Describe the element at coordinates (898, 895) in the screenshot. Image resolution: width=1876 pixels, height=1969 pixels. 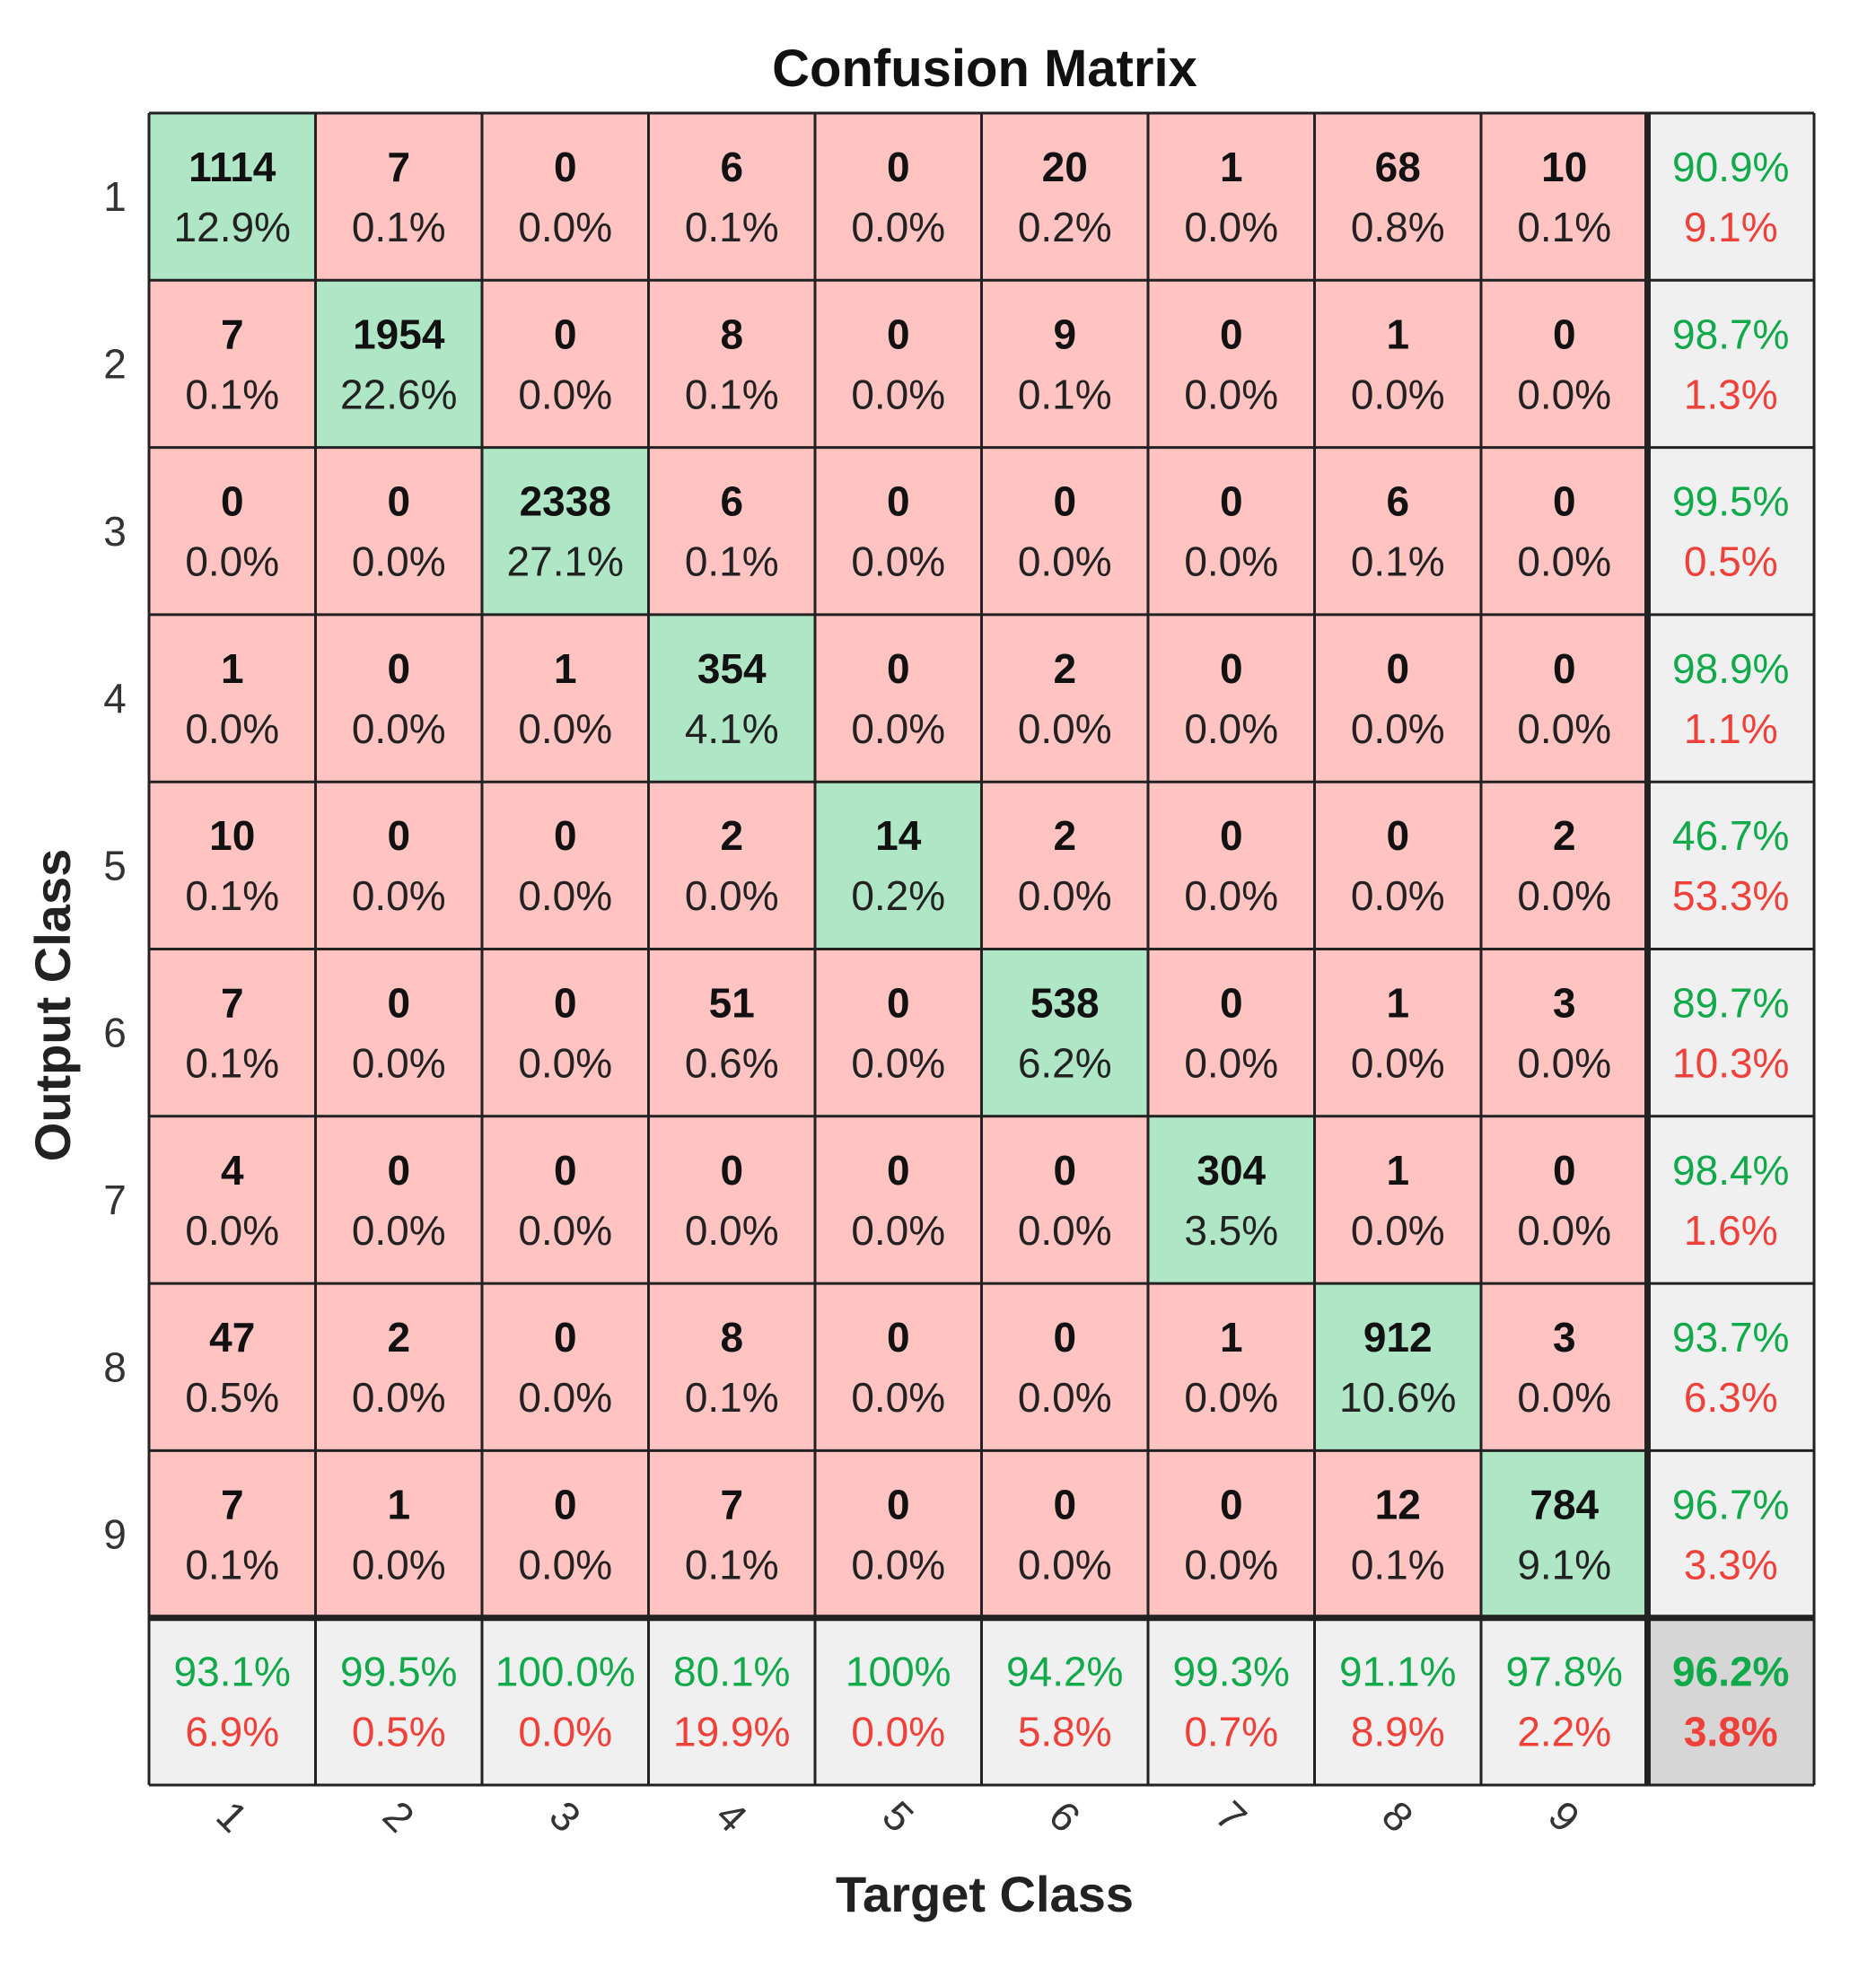
I see `cell-percent: 0.2%` at that location.